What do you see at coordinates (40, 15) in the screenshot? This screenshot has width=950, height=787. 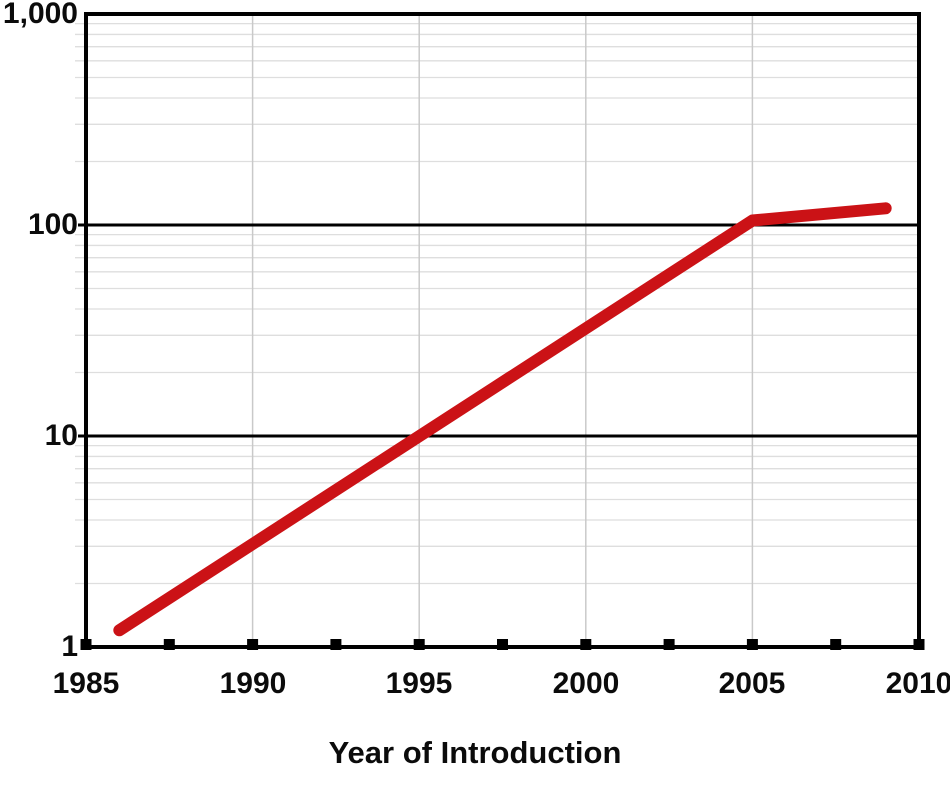 I see `y-tick-label-1000: 1,000` at bounding box center [40, 15].